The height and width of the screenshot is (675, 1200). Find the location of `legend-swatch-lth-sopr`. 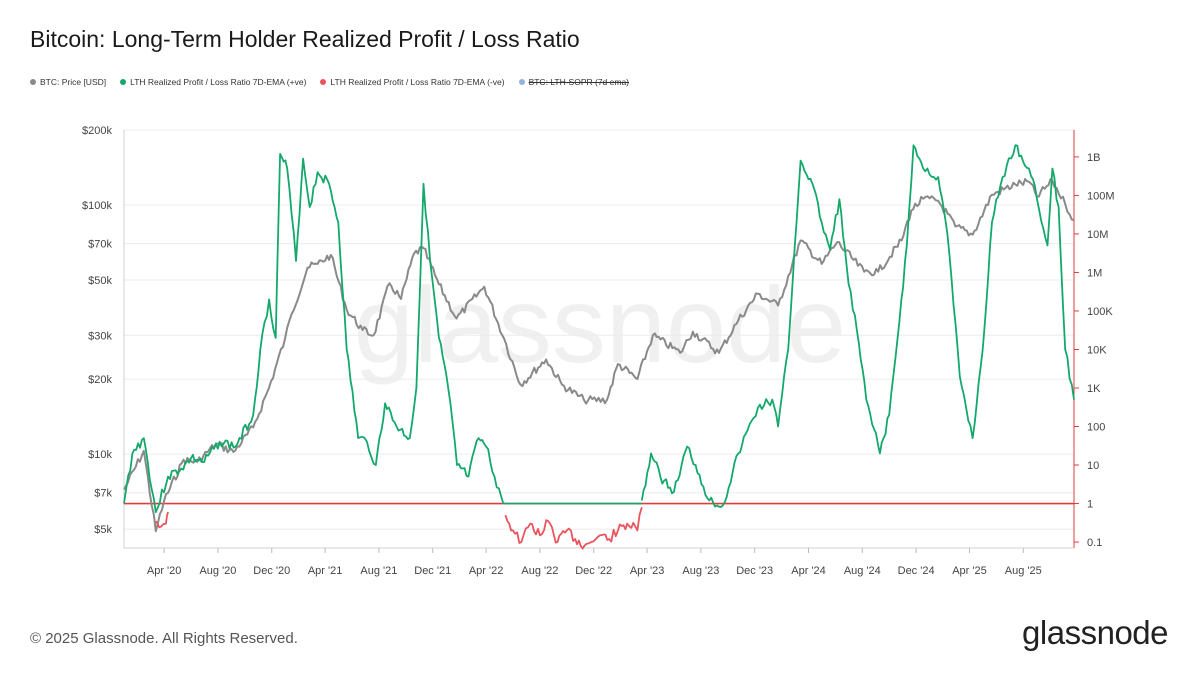

legend-swatch-lth-sopr is located at coordinates (521, 82).